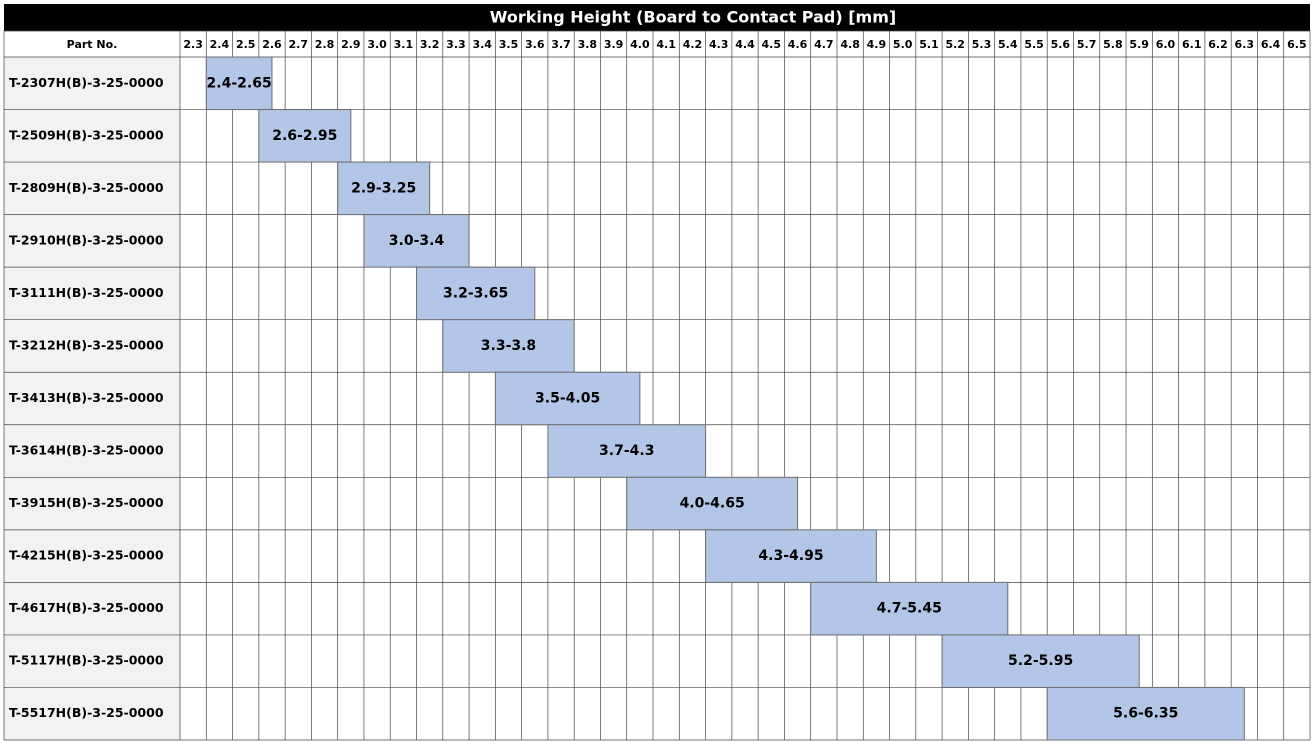 This screenshot has width=1316, height=743. I want to click on range-label: 2.6-2.95, so click(304, 136).